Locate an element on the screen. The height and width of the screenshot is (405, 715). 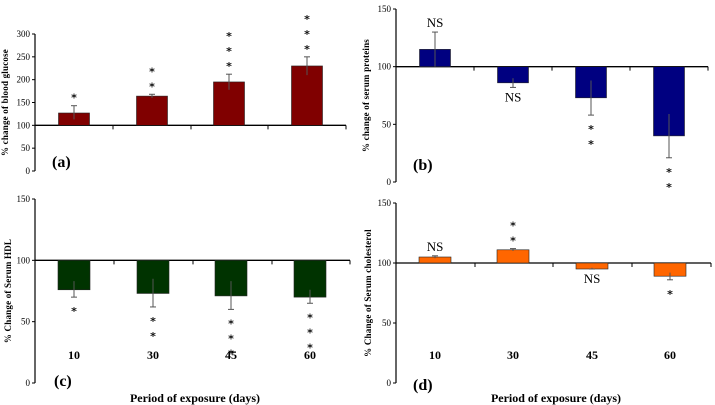
y-tick-label: 200 is located at coordinates (24, 80).